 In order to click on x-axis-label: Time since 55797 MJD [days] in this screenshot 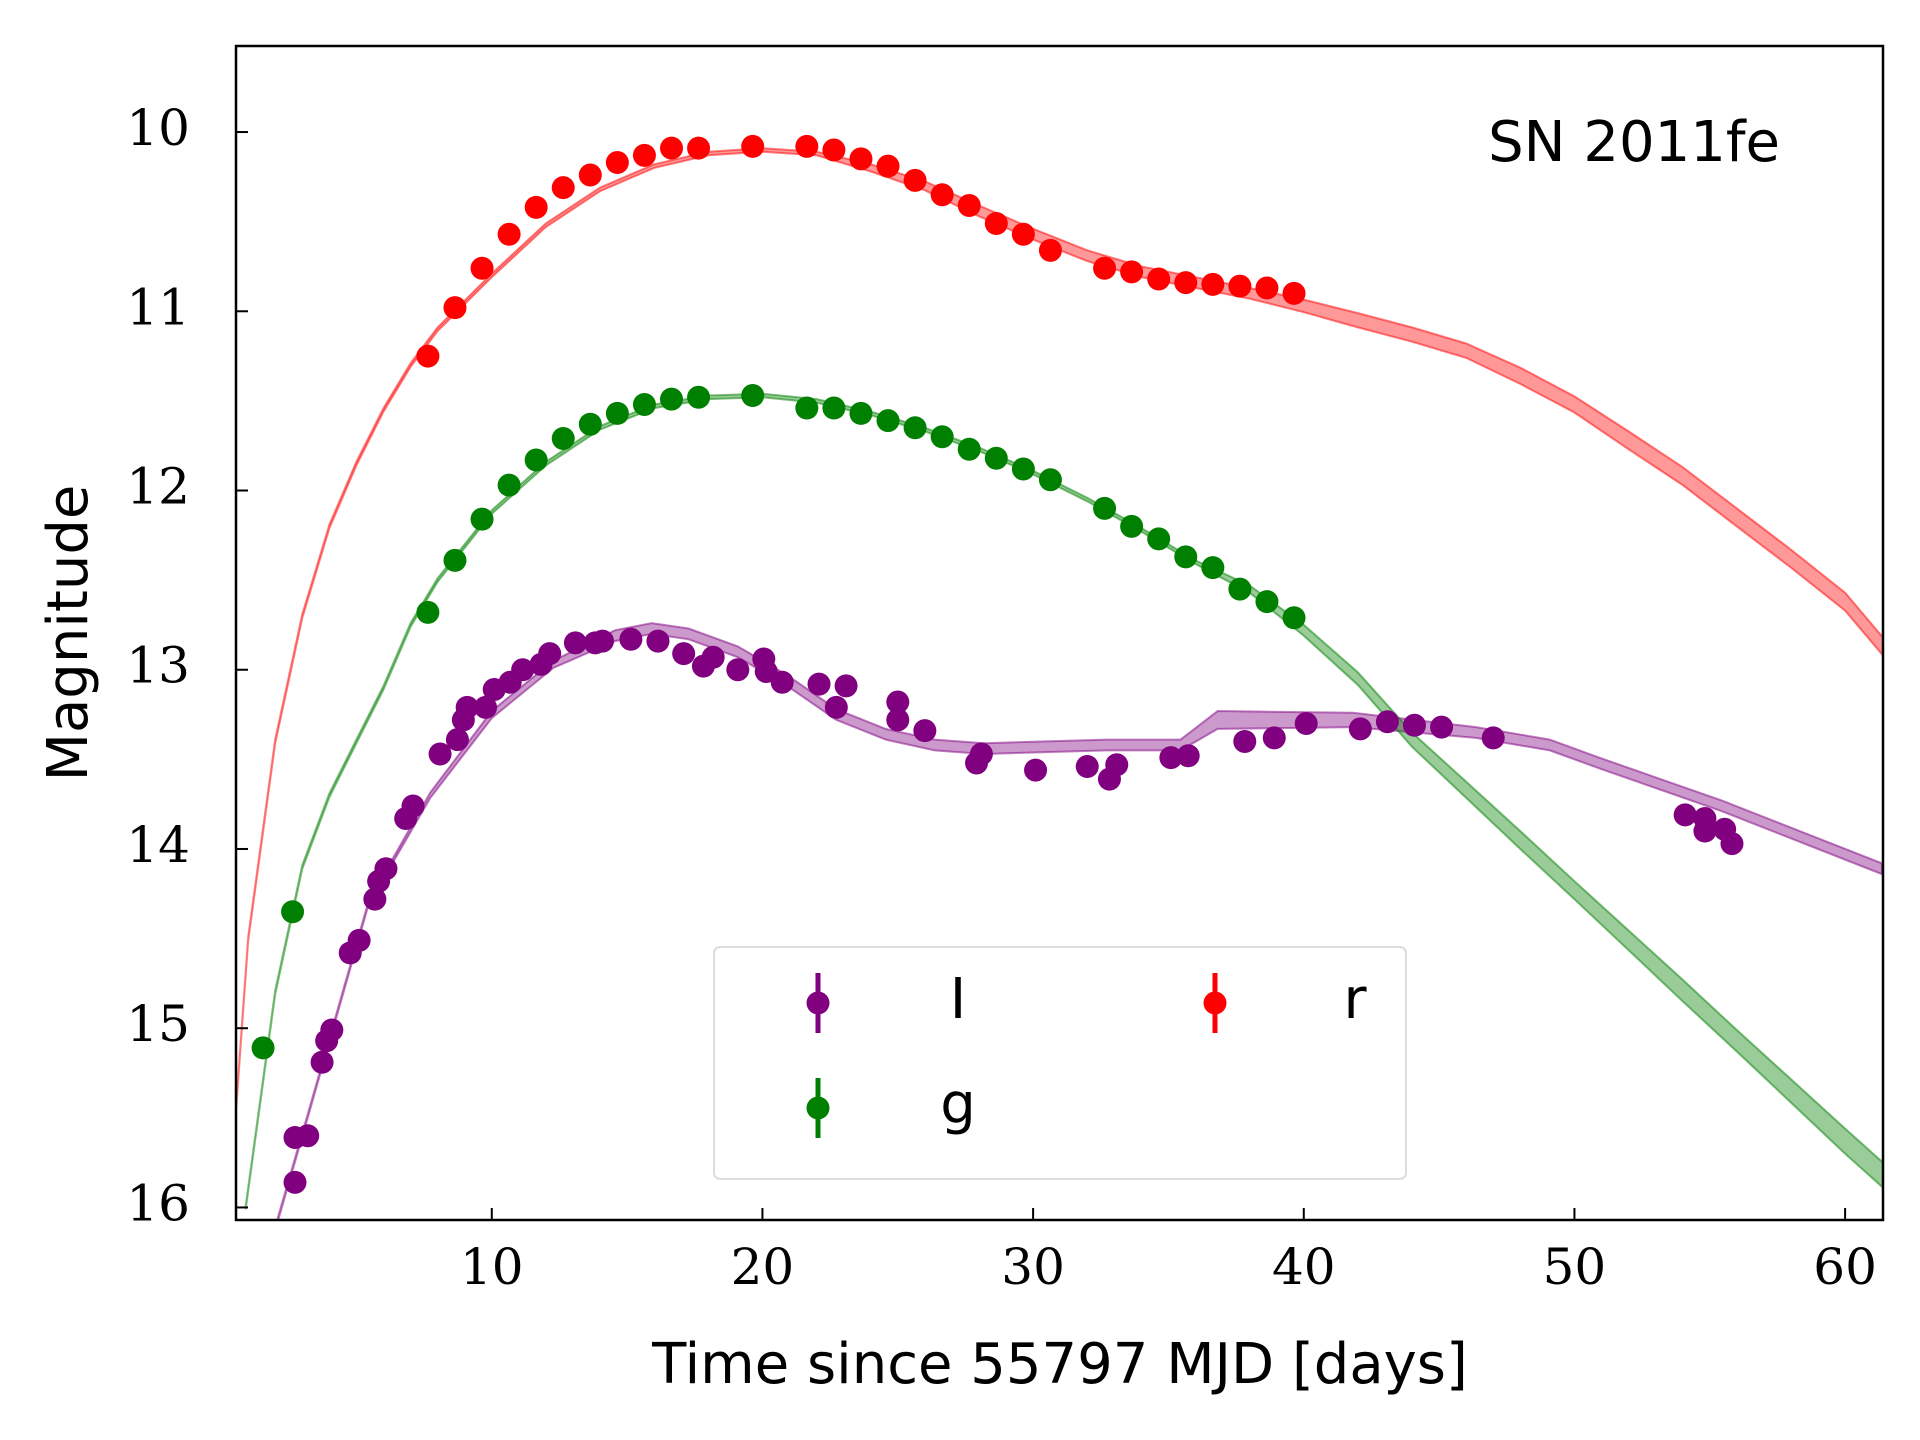, I will do `click(1059, 1364)`.